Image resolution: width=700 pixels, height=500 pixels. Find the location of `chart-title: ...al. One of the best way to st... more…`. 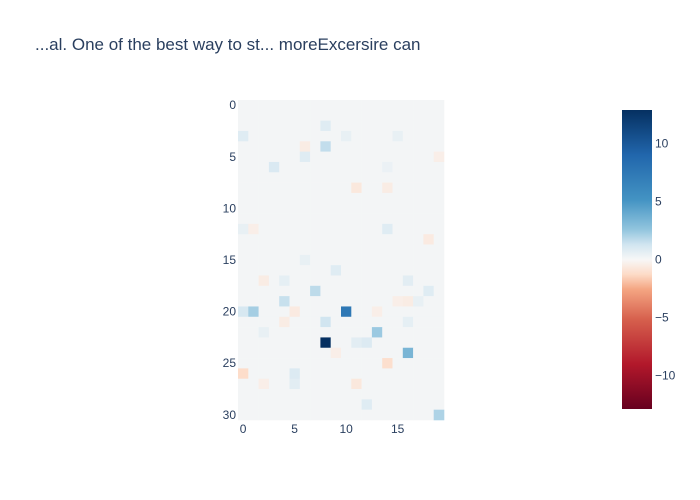

chart-title: ...al. One of the best way to st... more… is located at coordinates (228, 44).